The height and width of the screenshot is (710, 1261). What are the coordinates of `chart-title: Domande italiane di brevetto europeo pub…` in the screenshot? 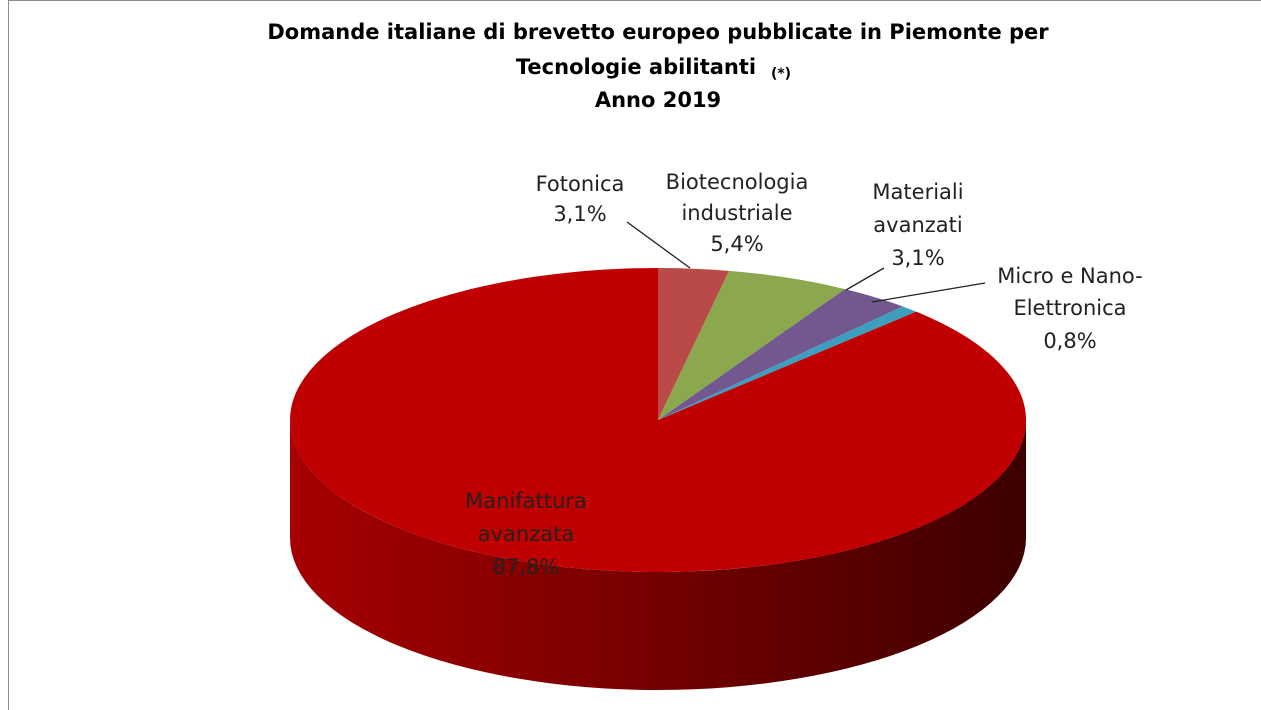 It's located at (658, 32).